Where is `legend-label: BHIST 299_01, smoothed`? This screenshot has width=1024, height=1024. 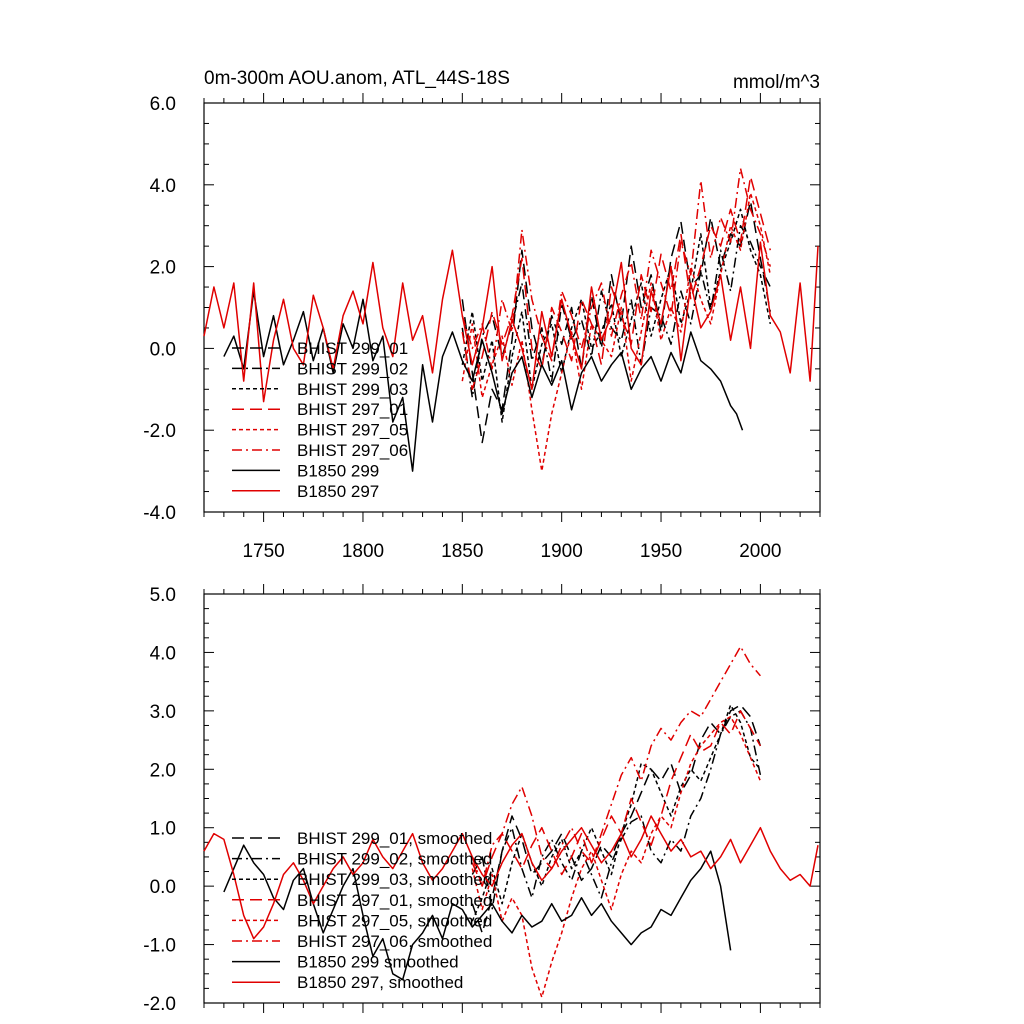
legend-label: BHIST 299_01, smoothed is located at coordinates (394, 838).